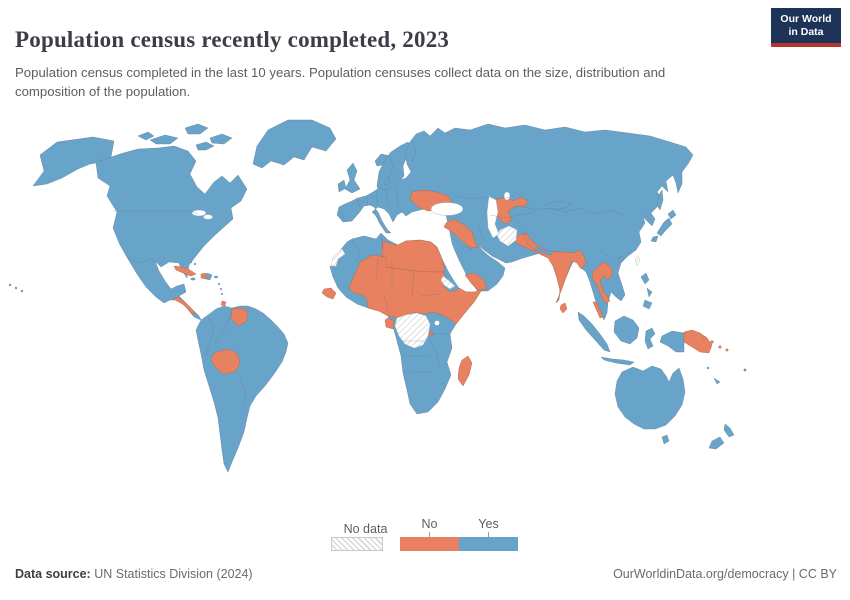 The width and height of the screenshot is (850, 600). I want to click on country-afghanistan, so click(507, 236).